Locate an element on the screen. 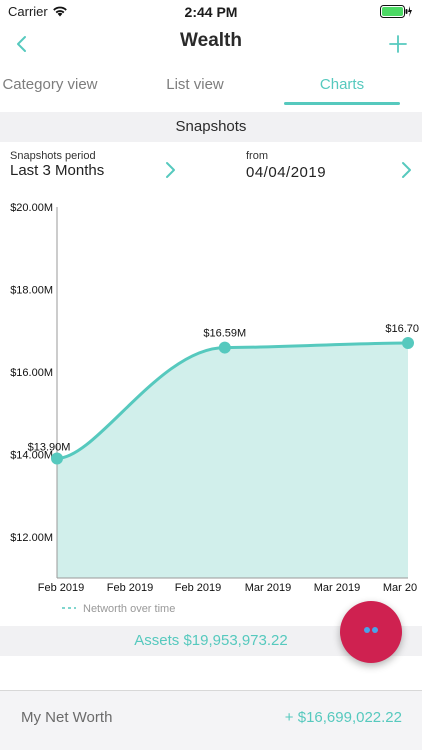  floating-action-button is located at coordinates (371, 632).